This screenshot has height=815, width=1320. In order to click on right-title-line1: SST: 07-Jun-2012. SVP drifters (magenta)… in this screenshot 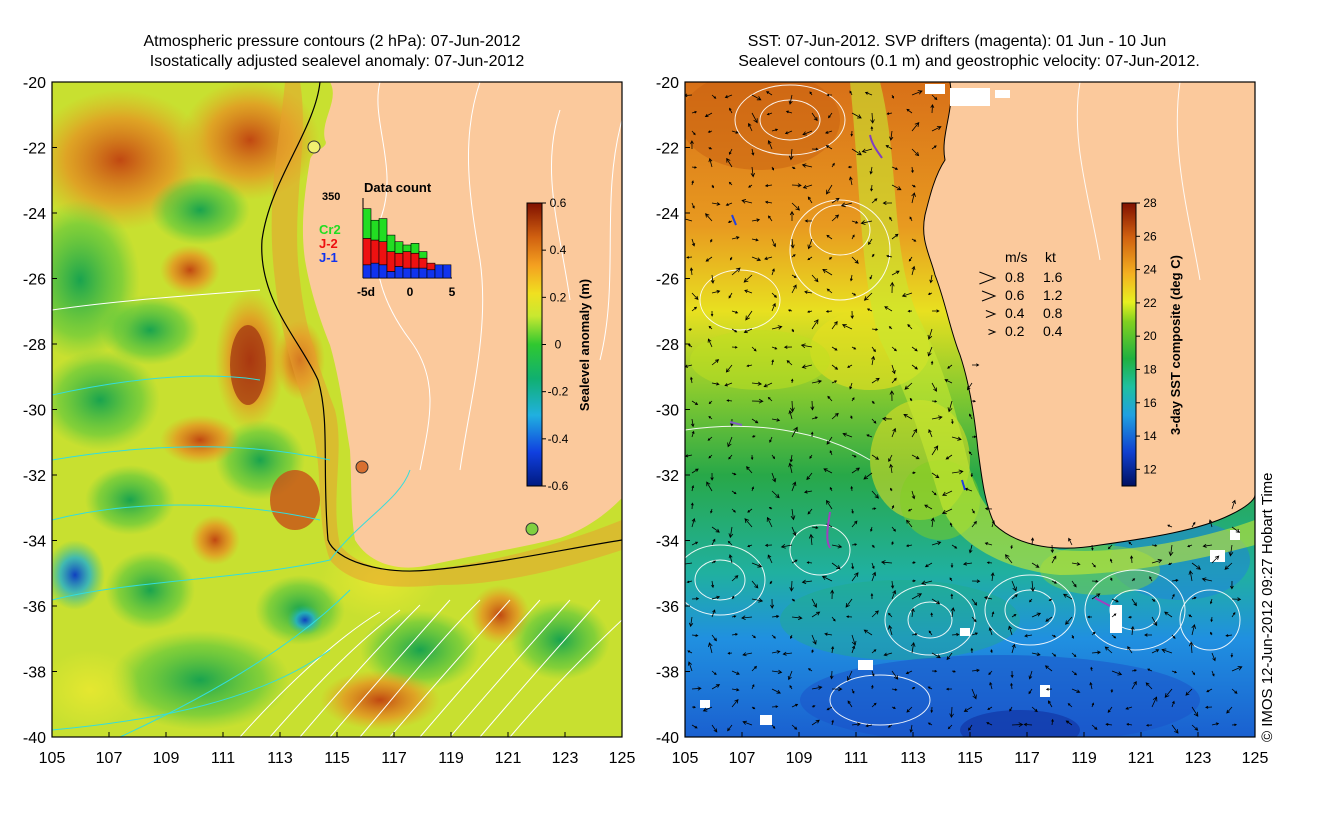, I will do `click(957, 41)`.